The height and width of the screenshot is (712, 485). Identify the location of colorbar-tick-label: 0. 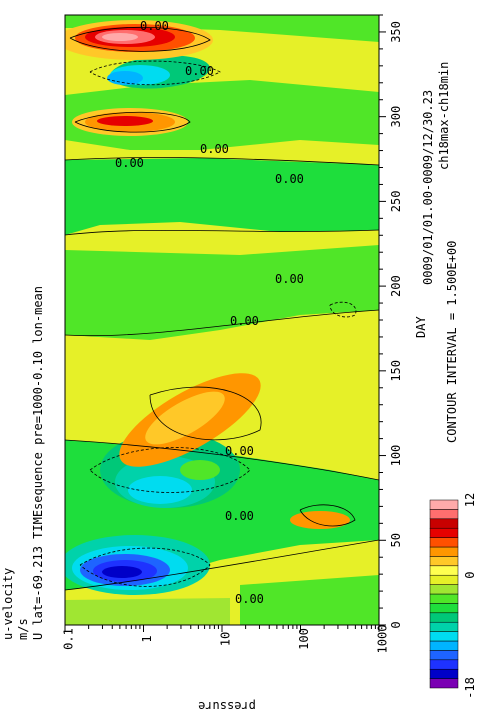
(470, 575).